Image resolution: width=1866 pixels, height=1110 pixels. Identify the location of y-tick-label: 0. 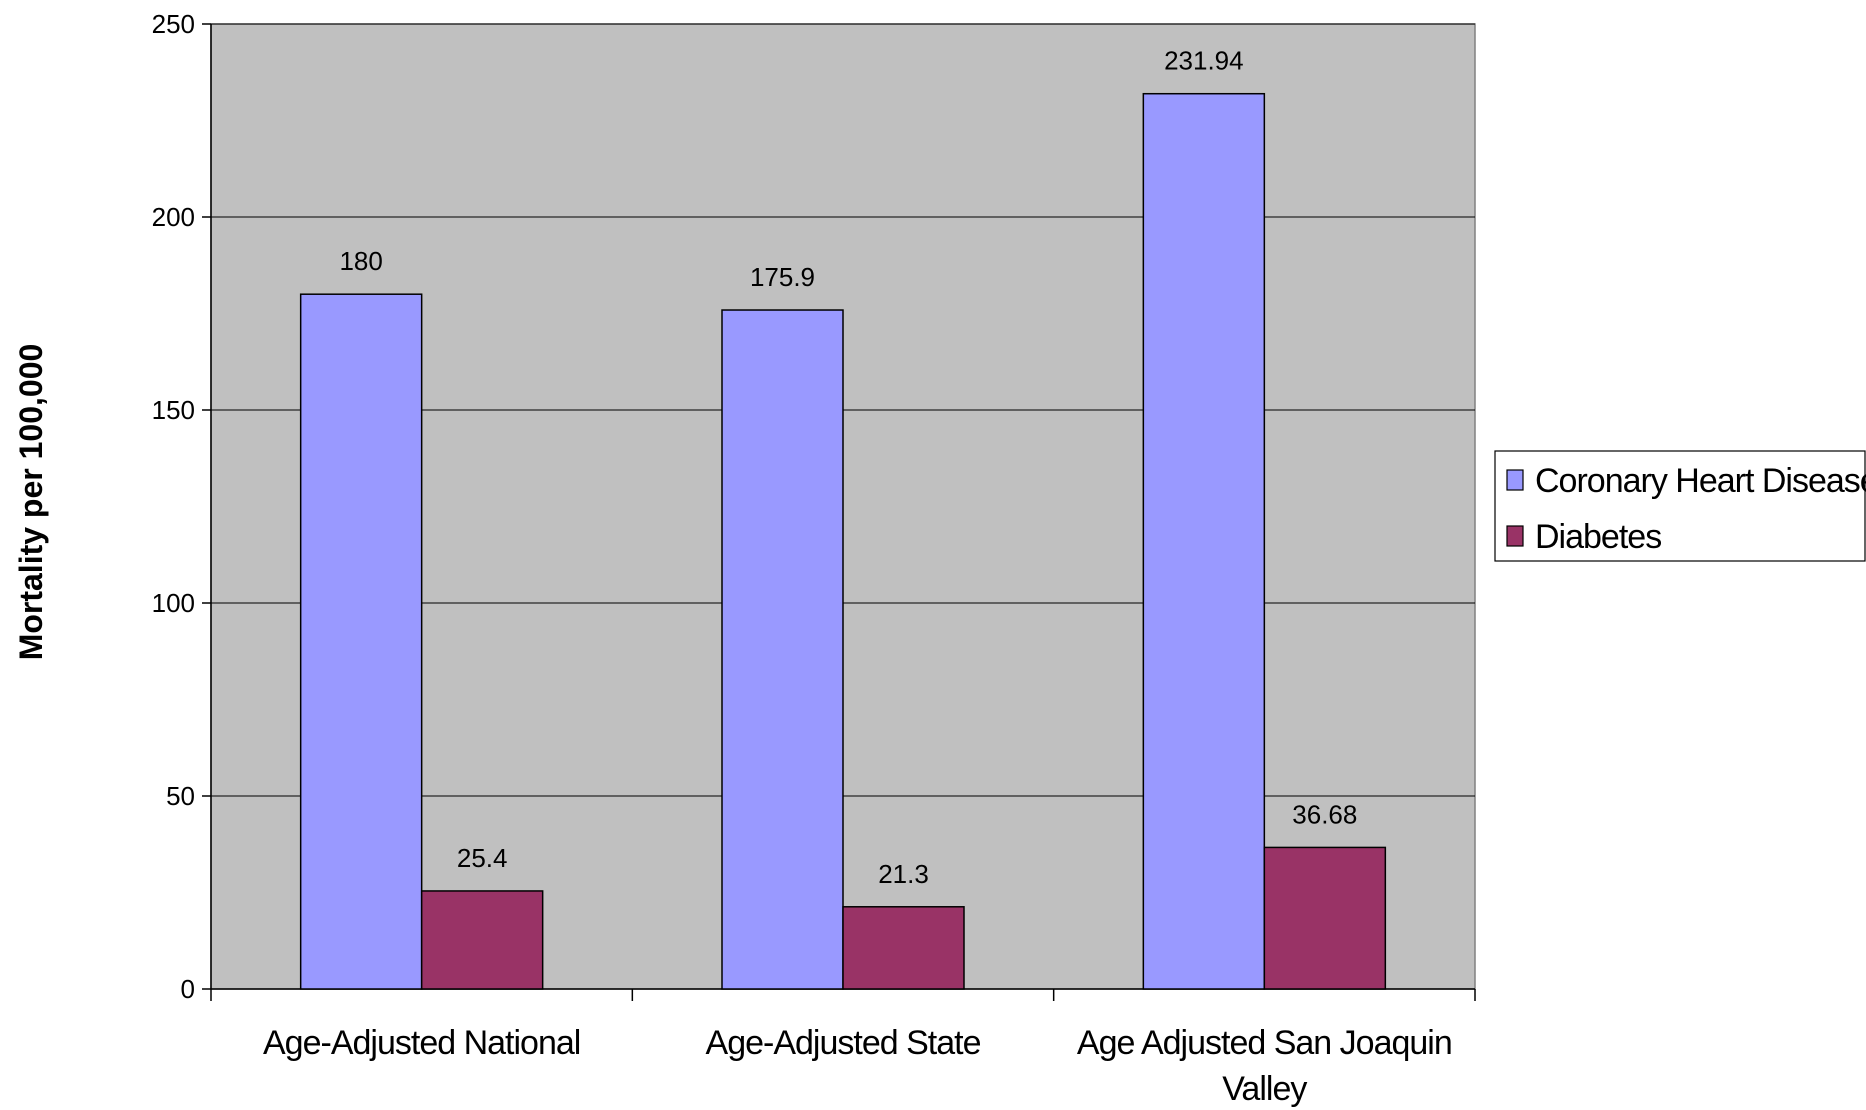
(188, 989).